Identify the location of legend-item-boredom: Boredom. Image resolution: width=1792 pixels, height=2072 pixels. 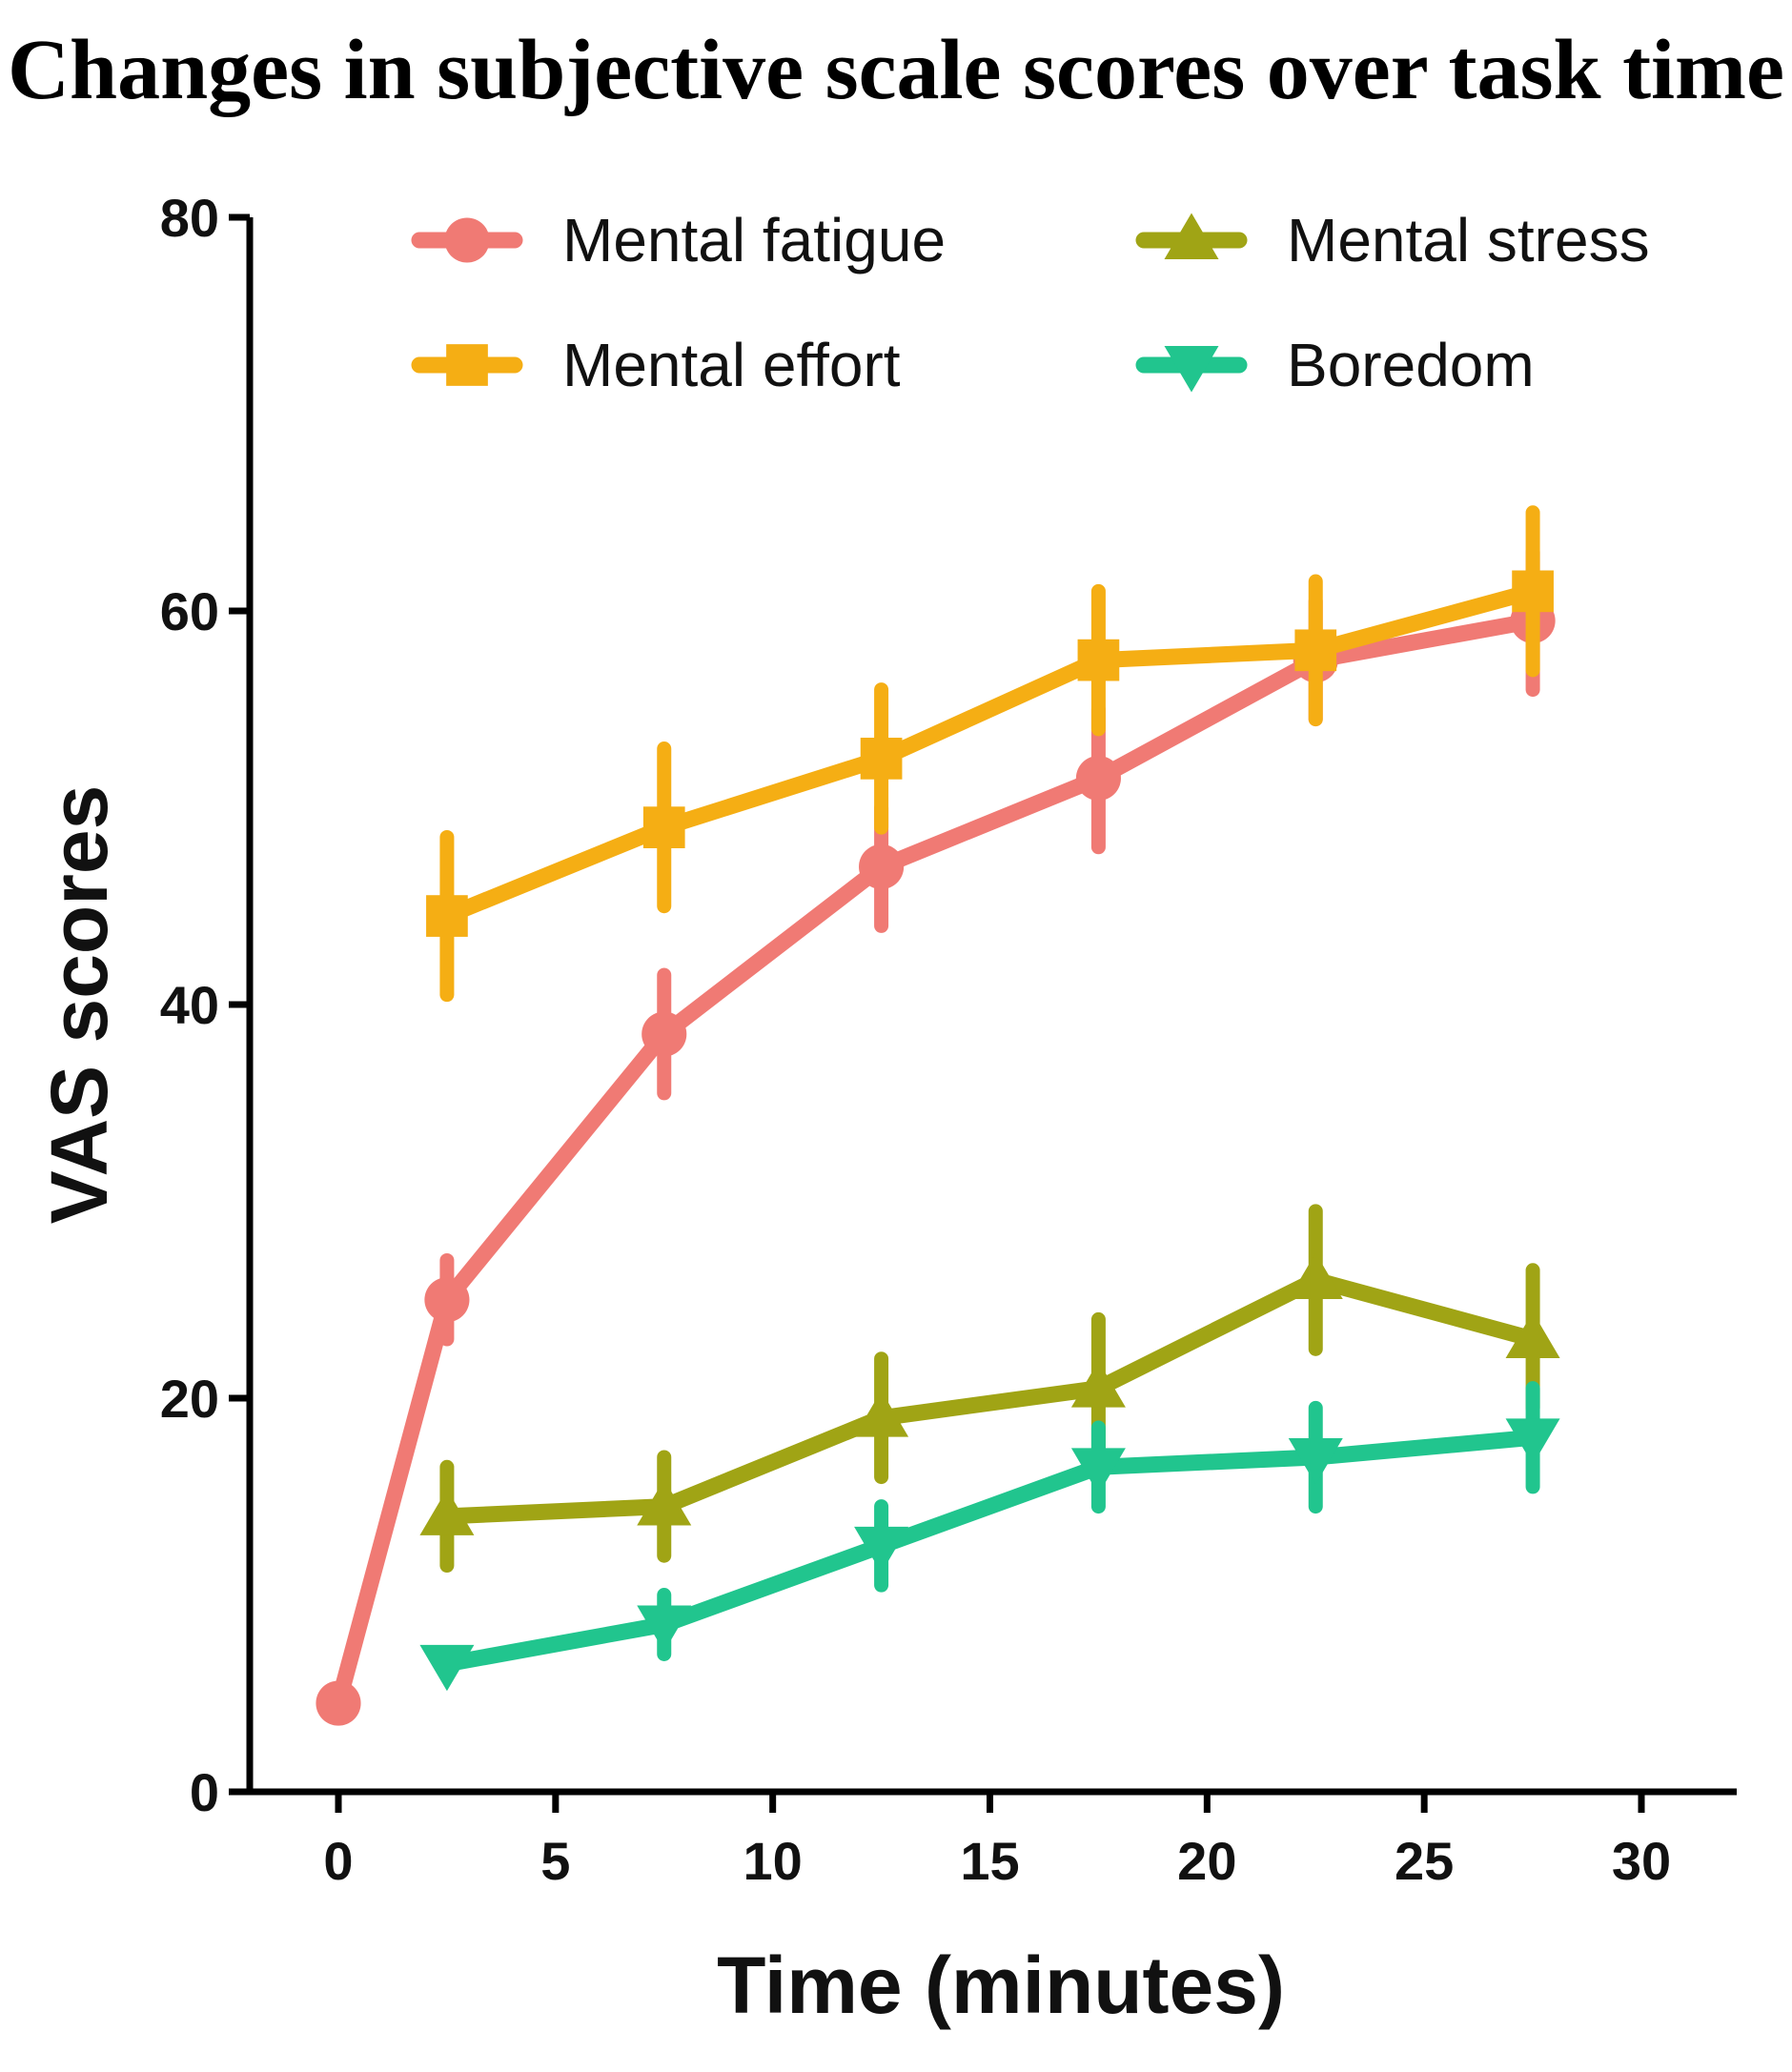
(1335, 365).